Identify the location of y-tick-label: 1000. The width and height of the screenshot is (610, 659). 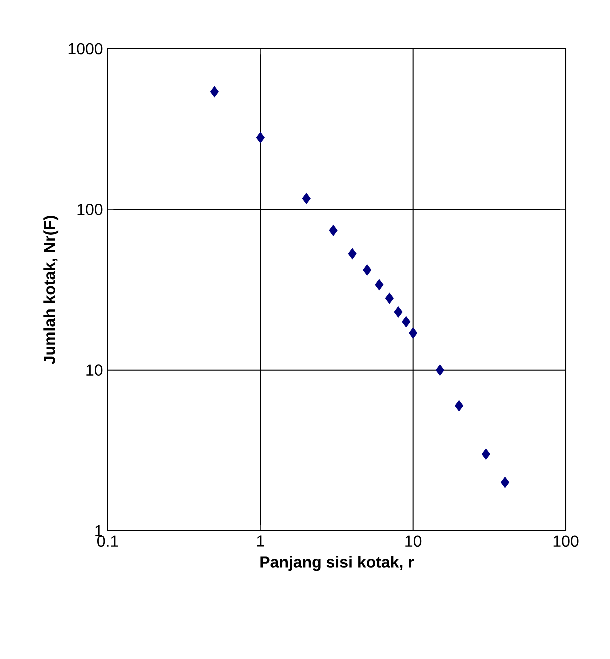
(85, 49).